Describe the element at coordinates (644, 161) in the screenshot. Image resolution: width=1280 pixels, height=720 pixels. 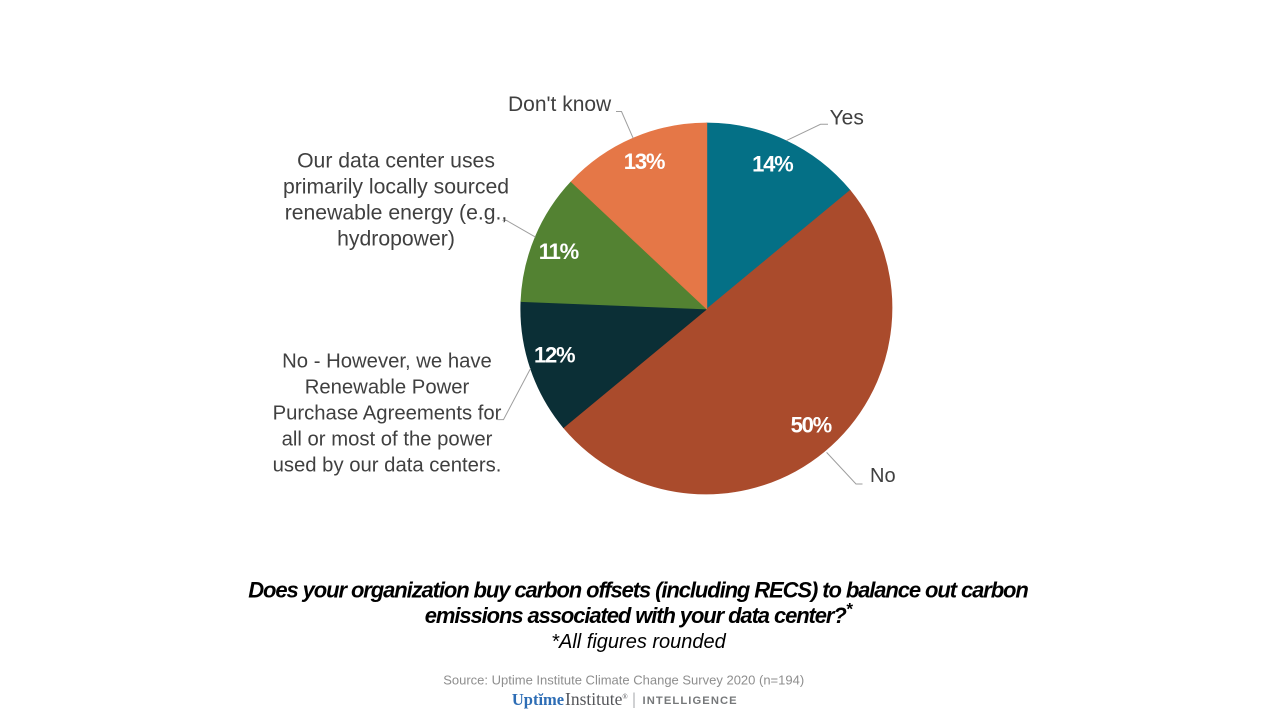
I see `svg-text: 13%` at that location.